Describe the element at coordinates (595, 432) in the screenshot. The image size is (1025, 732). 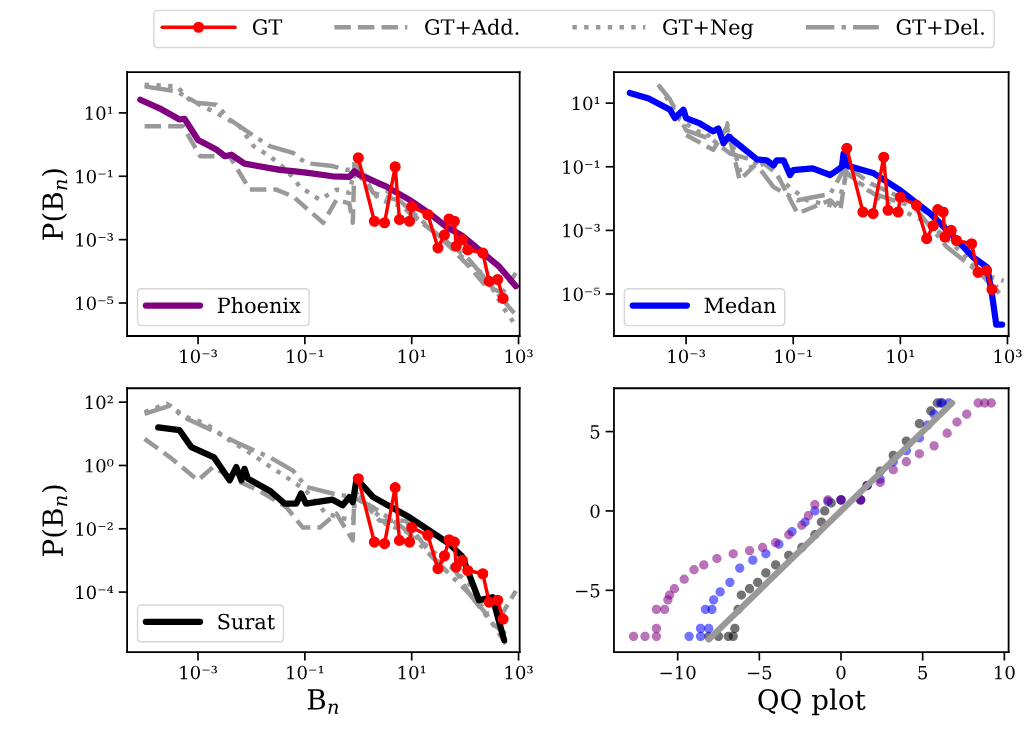
I see `y-tick-label: 5` at that location.